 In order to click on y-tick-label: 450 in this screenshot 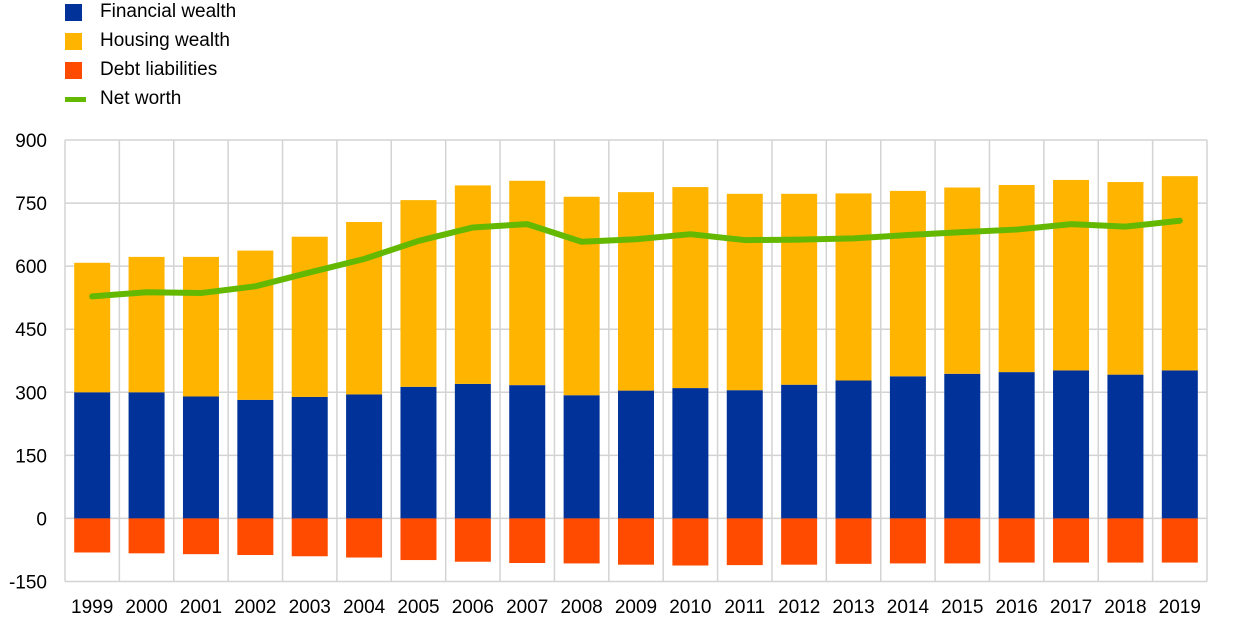, I will do `click(31, 330)`.